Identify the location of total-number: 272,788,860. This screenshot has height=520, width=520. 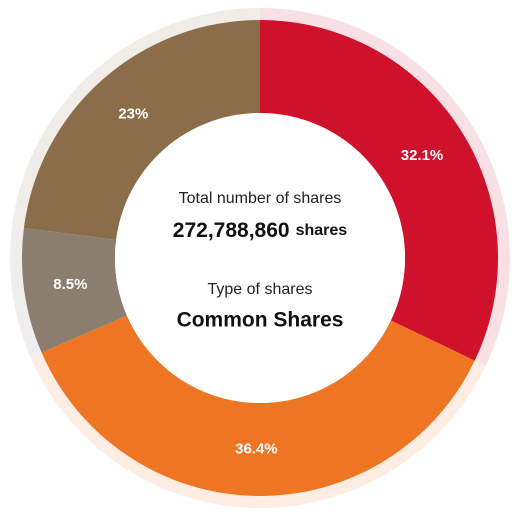
(231, 230).